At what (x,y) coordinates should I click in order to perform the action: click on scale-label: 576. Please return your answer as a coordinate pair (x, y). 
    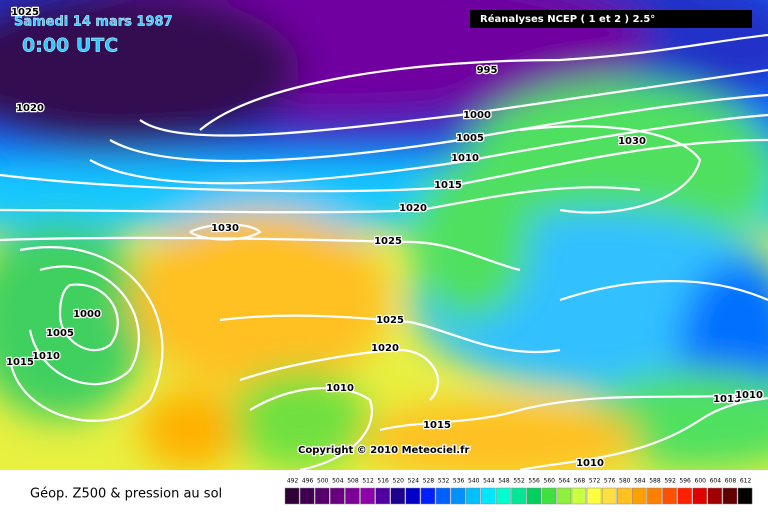
    Looking at the image, I should click on (610, 481).